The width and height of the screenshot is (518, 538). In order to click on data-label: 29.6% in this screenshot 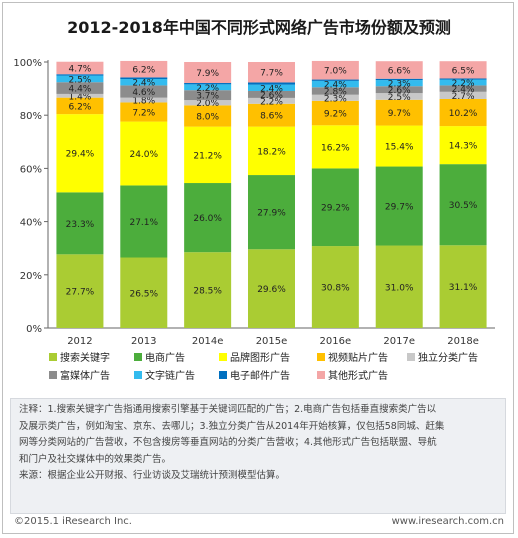, I will do `click(271, 290)`.